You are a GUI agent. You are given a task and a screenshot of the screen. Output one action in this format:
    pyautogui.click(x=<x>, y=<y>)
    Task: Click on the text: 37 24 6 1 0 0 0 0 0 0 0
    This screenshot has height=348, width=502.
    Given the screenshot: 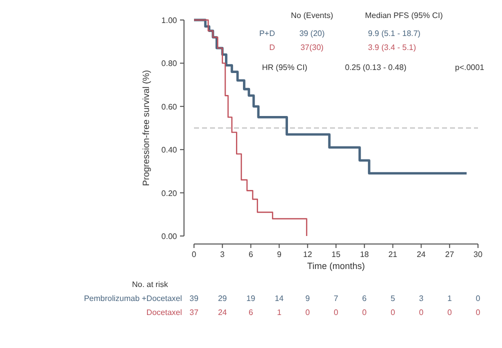 What is the action you would take?
    pyautogui.click(x=335, y=312)
    